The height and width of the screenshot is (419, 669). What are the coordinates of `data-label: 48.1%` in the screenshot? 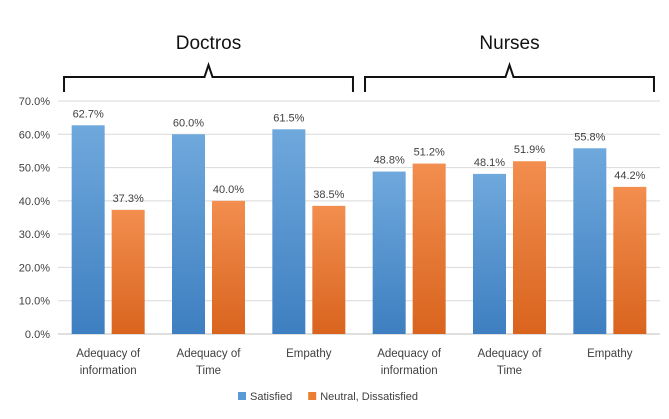 It's located at (489, 163).